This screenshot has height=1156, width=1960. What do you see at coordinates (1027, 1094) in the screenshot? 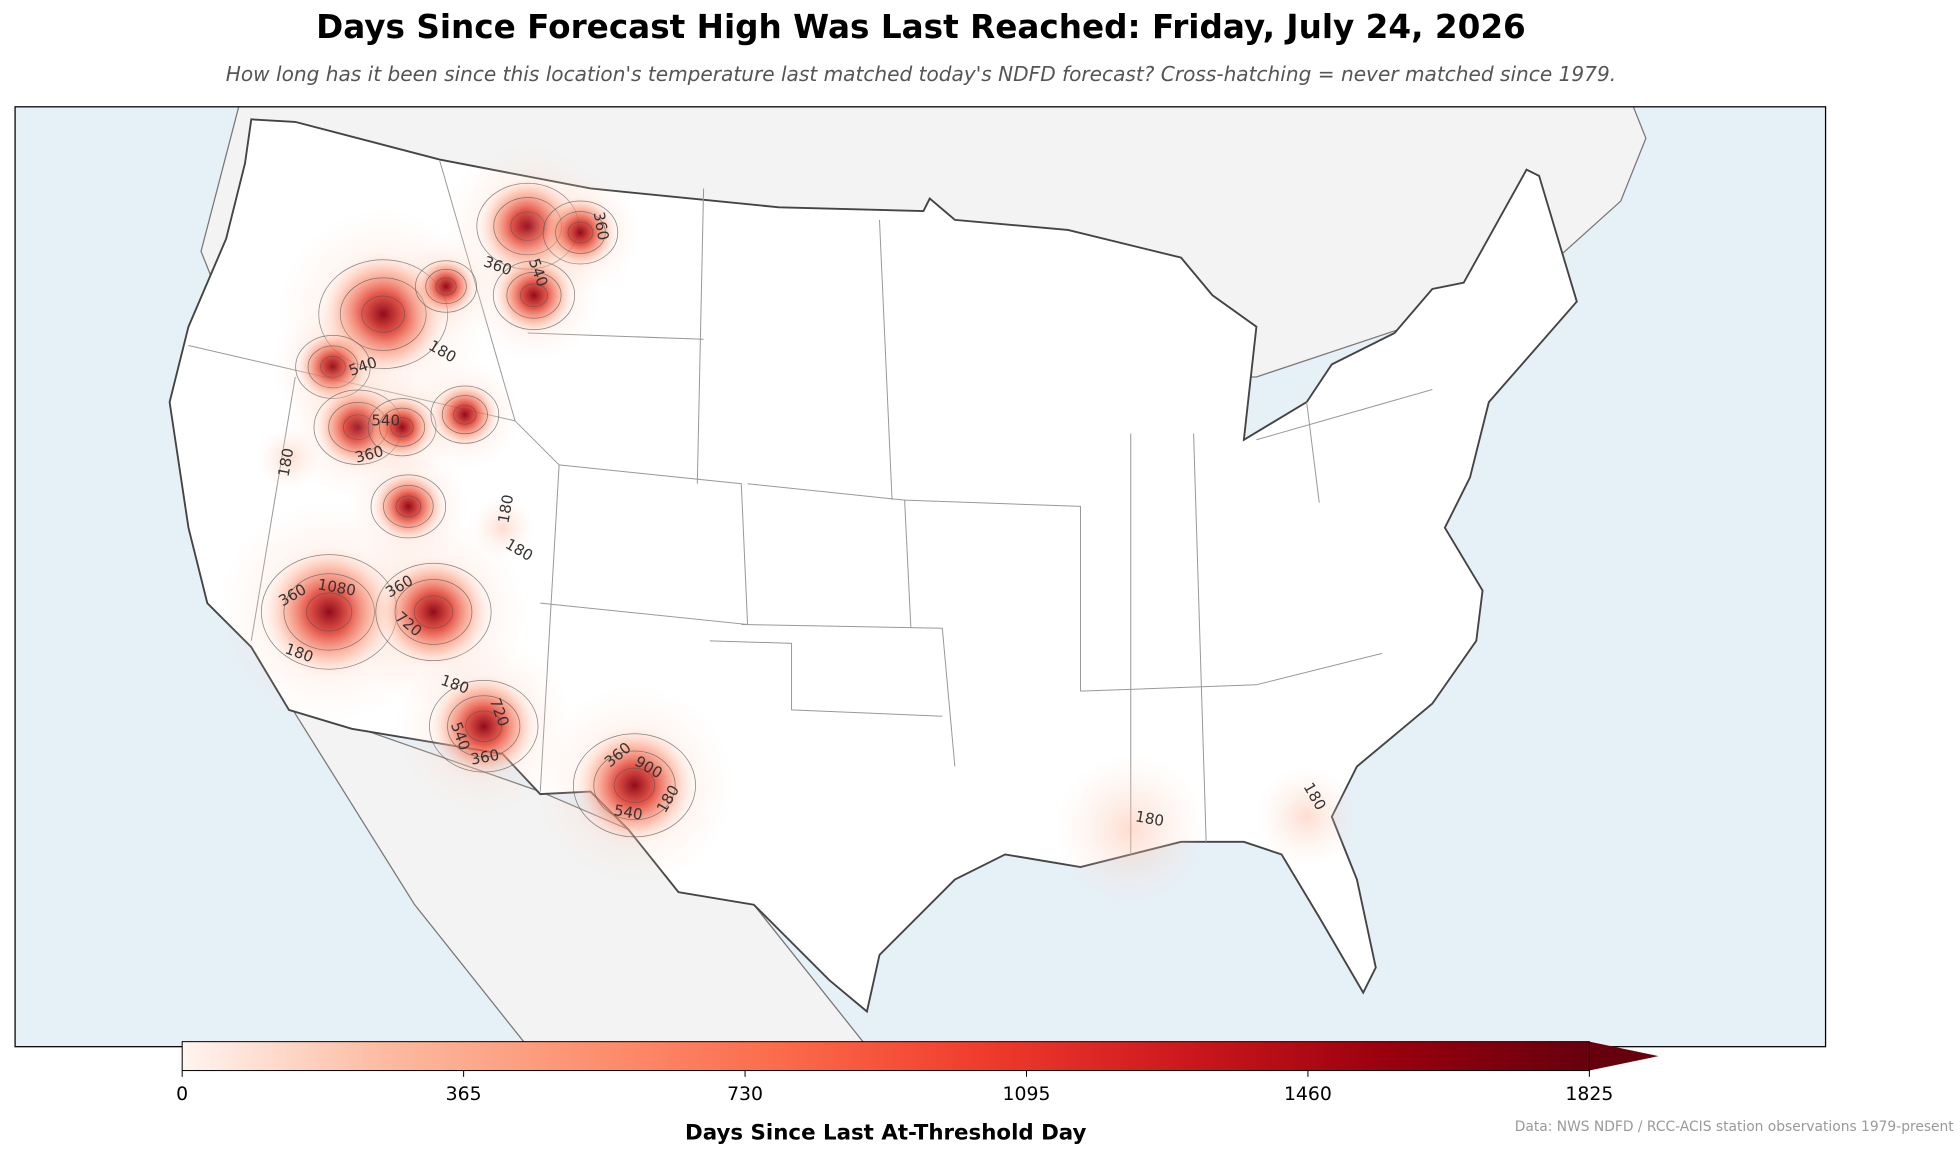
I see `colorbar-tick-label: 1095` at bounding box center [1027, 1094].